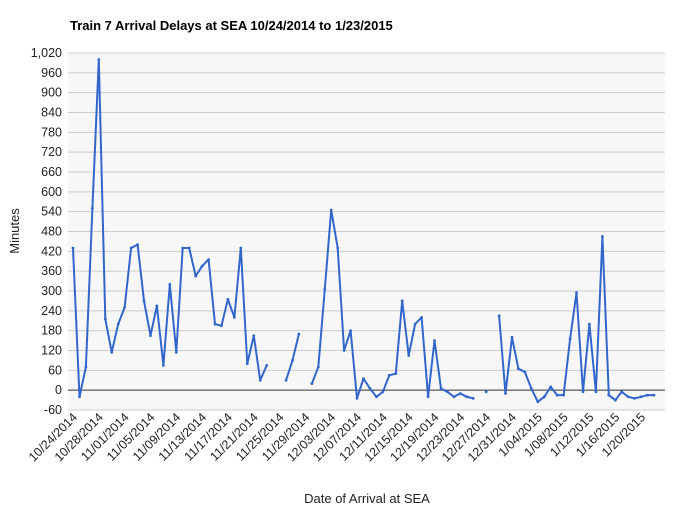 This screenshot has height=525, width=700. Describe the element at coordinates (51, 251) in the screenshot. I see `y-tick-label: 420` at that location.